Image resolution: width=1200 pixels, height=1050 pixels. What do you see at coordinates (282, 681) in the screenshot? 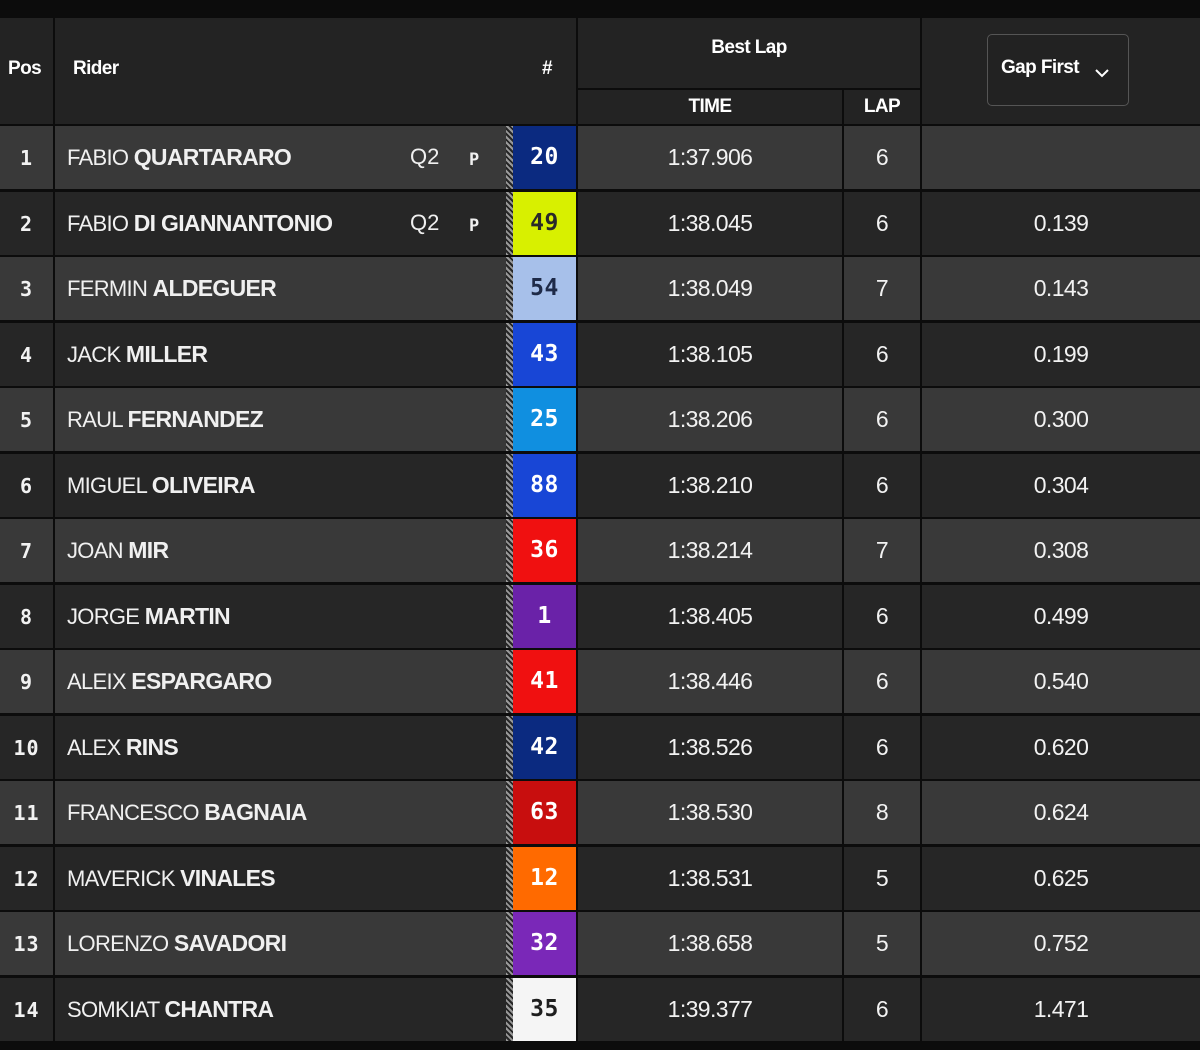
I see `rider-cell: ALEIX ESPARGARO` at bounding box center [282, 681].